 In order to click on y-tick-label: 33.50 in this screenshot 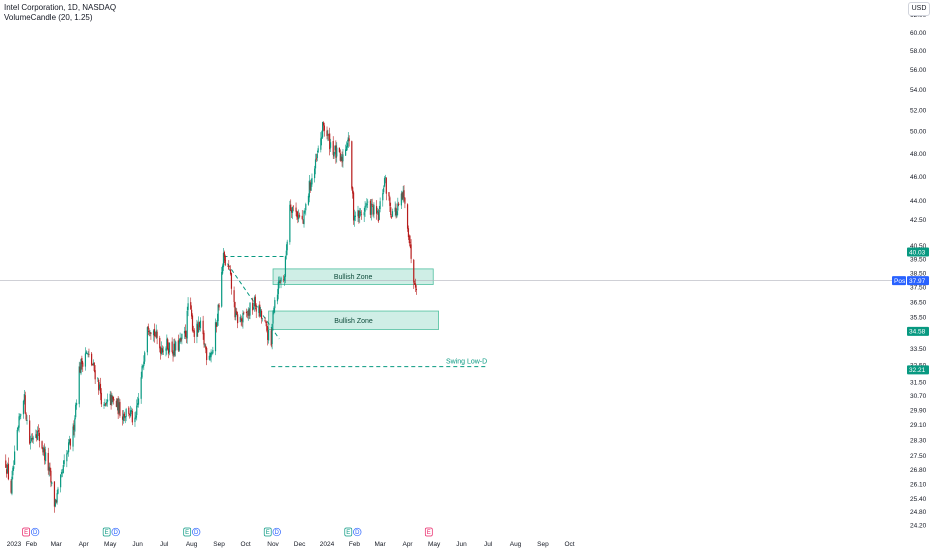, I will do `click(918, 349)`.